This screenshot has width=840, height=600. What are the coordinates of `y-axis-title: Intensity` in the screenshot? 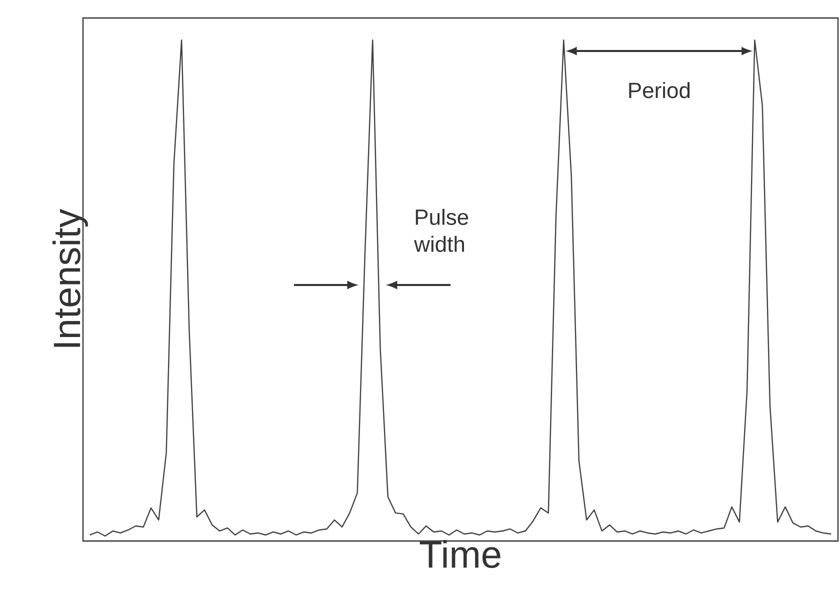 It's located at (70, 277).